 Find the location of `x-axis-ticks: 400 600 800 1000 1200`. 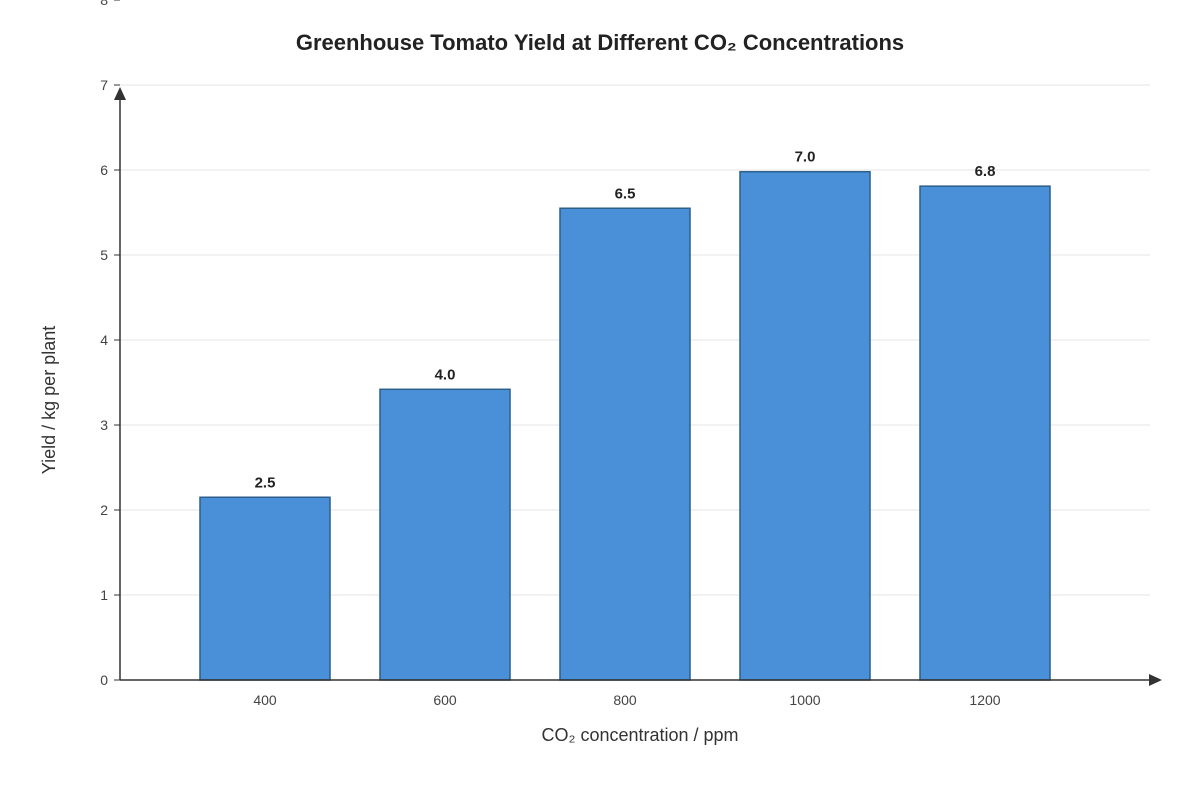

x-axis-ticks: 400 600 800 1000 1200 is located at coordinates (626, 700).